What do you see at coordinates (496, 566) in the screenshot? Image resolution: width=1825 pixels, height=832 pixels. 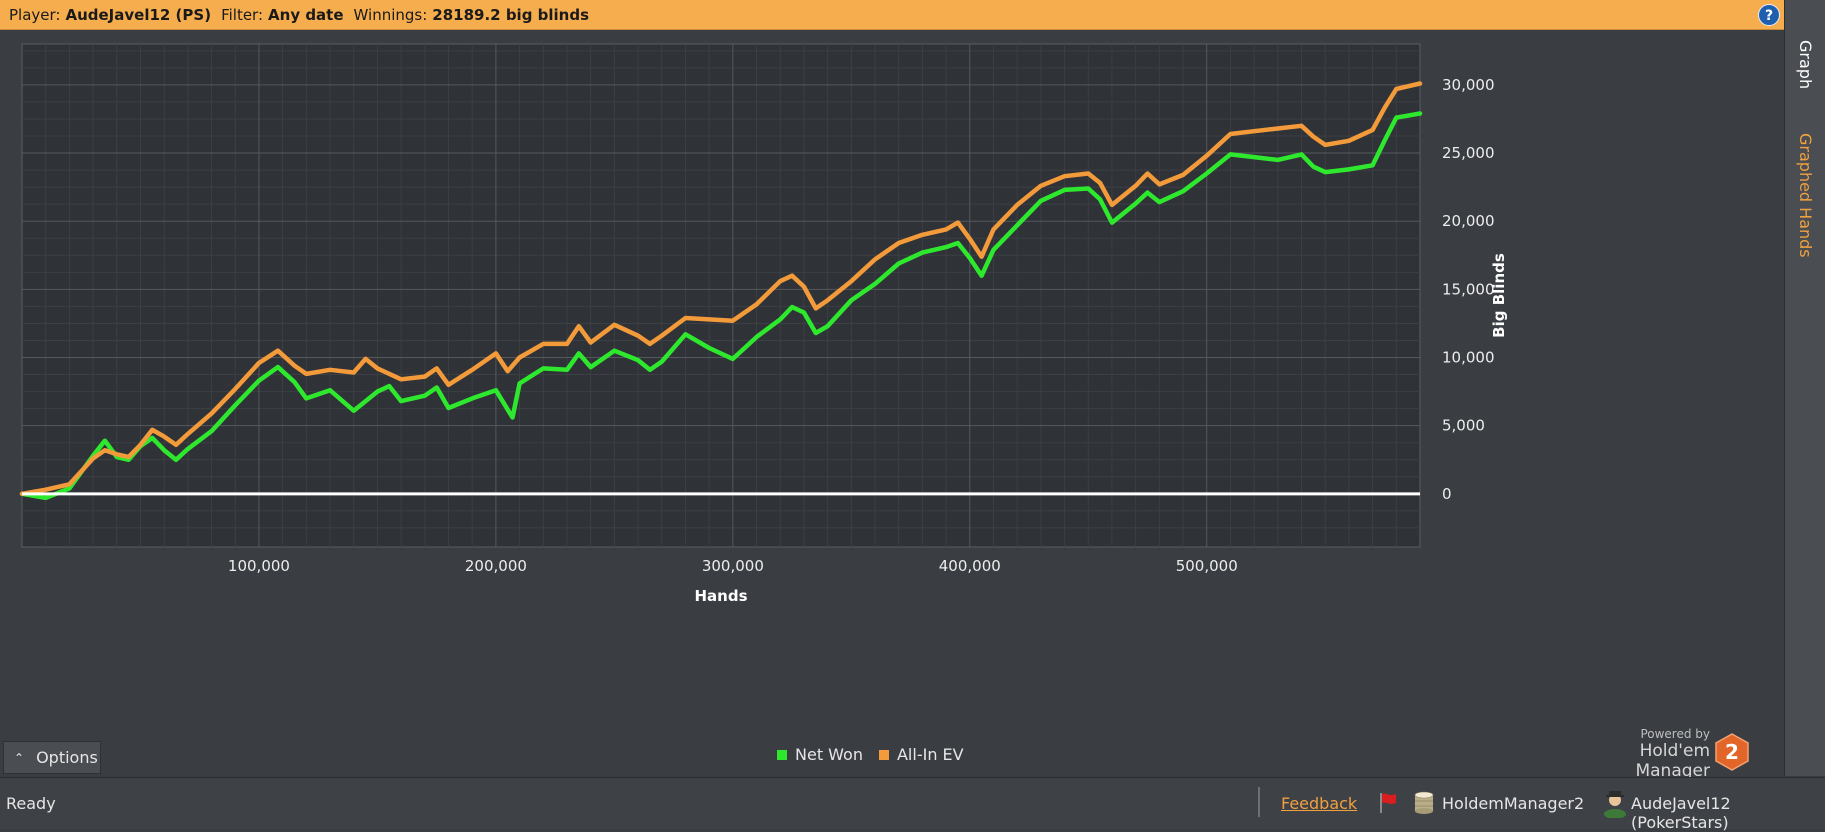 I see `x-tick-label: 200,000` at bounding box center [496, 566].